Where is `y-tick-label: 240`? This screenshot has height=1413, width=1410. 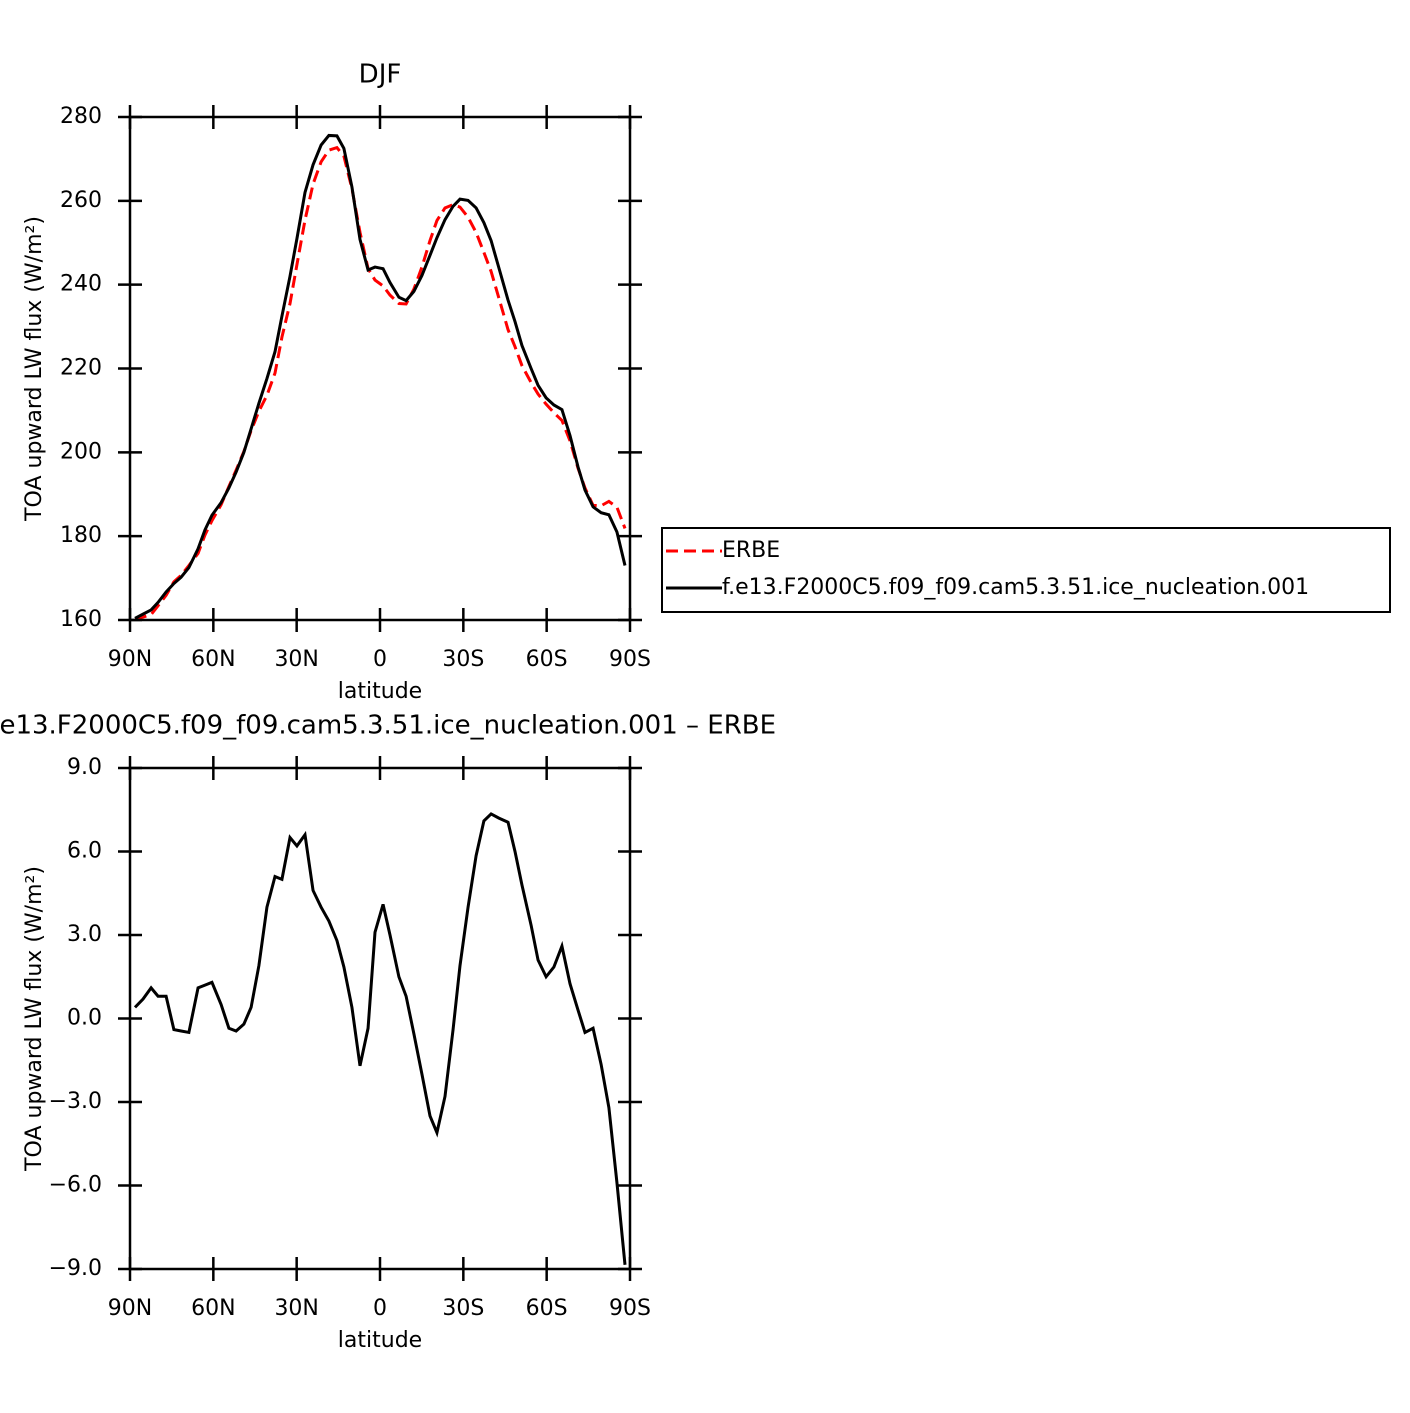 y-tick-label: 240 is located at coordinates (81, 284).